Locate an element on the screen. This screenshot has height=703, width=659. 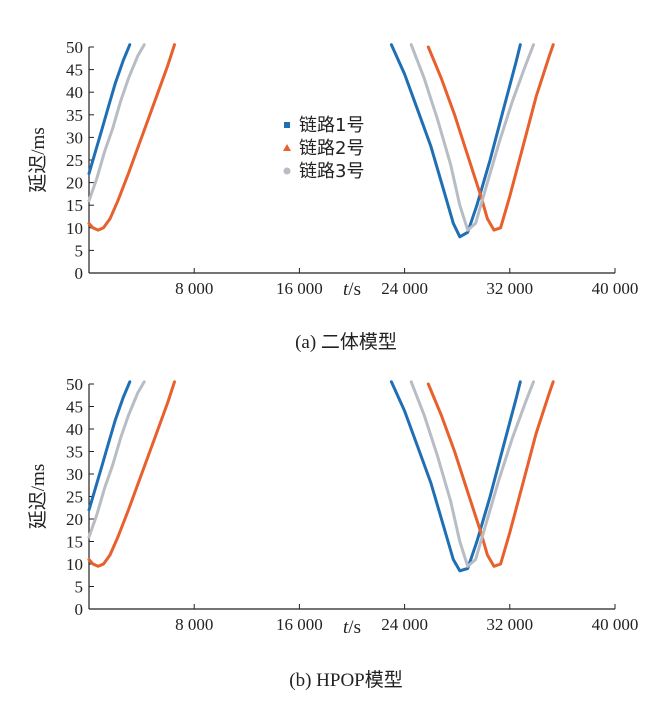
chart-caption: (a) 二体模型 is located at coordinates (346, 342).